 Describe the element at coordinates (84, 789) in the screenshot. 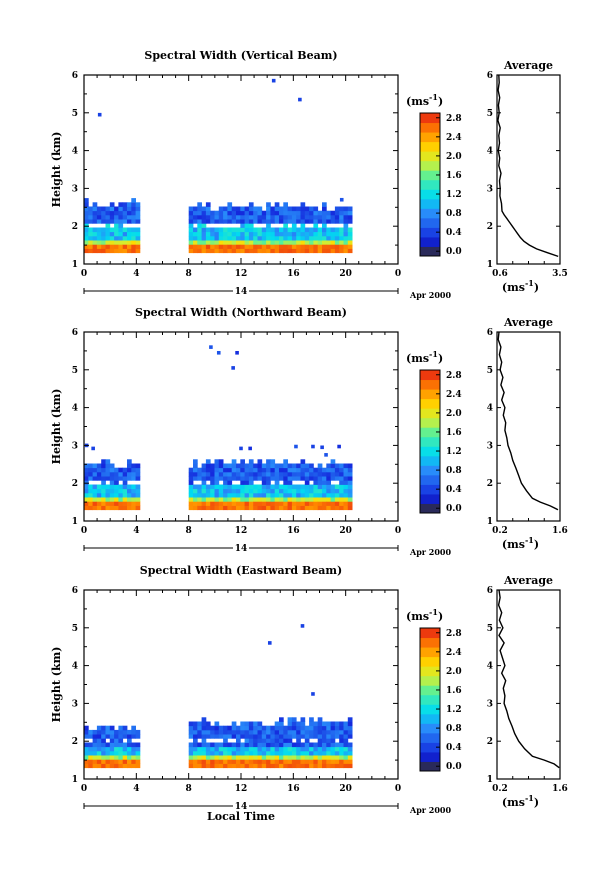

I see `x-tick-label: 0` at that location.